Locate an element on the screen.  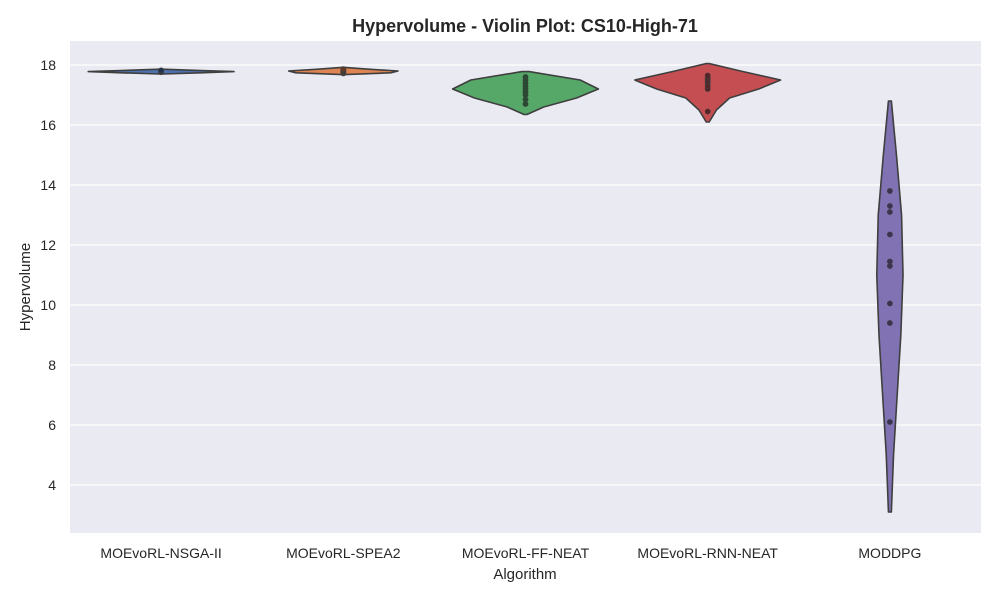
y-ticks: 4 6 8 10 12 14 16 18 is located at coordinates (48, 275).